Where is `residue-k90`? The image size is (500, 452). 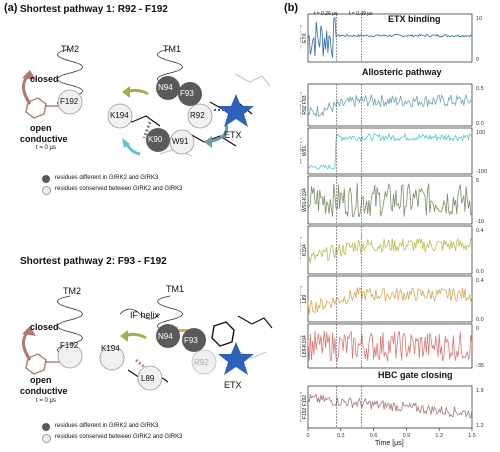
residue-k90 is located at coordinates (158, 140).